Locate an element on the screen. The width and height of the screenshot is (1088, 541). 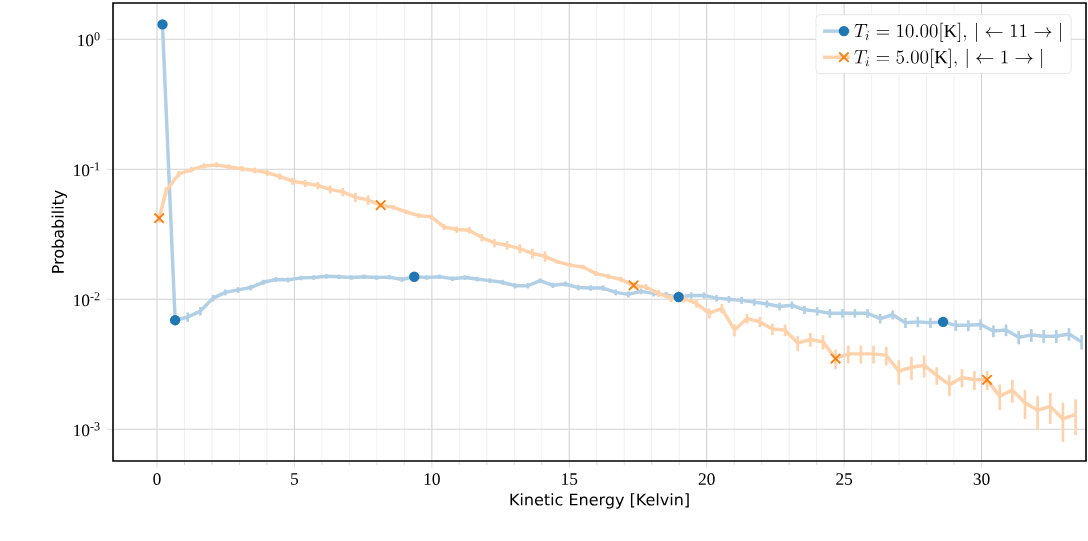
x-tick-label: 25 is located at coordinates (844, 479).